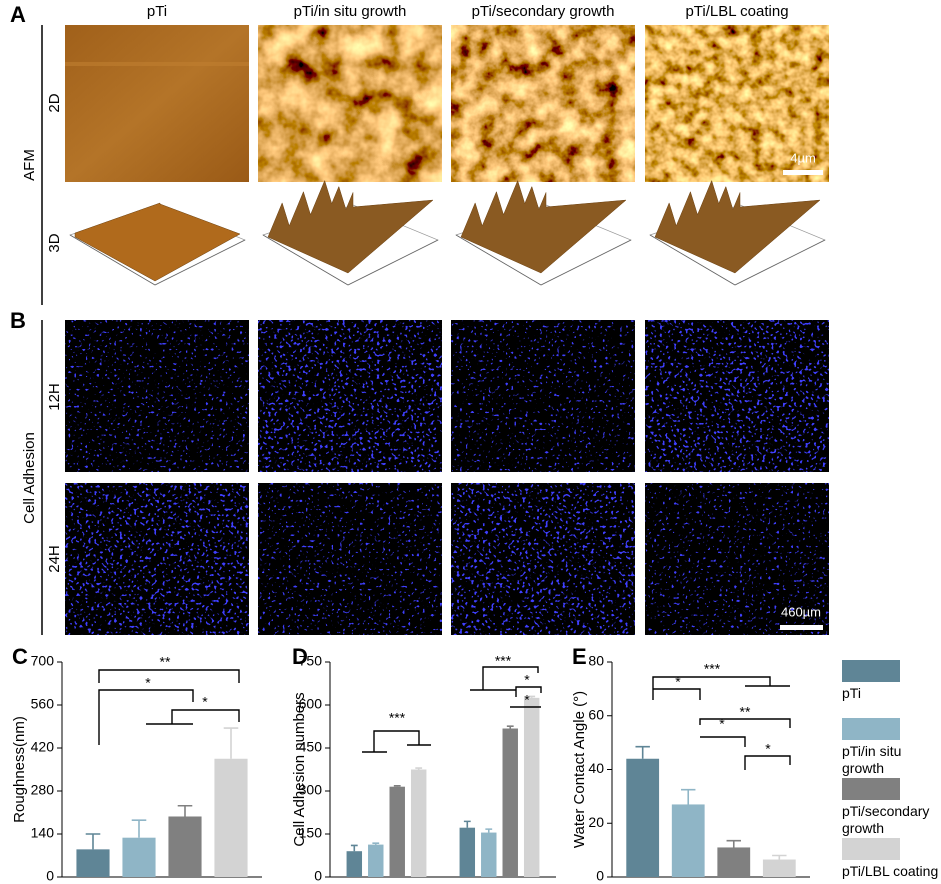 This screenshot has width=941, height=884. What do you see at coordinates (18, 320) in the screenshot?
I see `panel-label: B` at bounding box center [18, 320].